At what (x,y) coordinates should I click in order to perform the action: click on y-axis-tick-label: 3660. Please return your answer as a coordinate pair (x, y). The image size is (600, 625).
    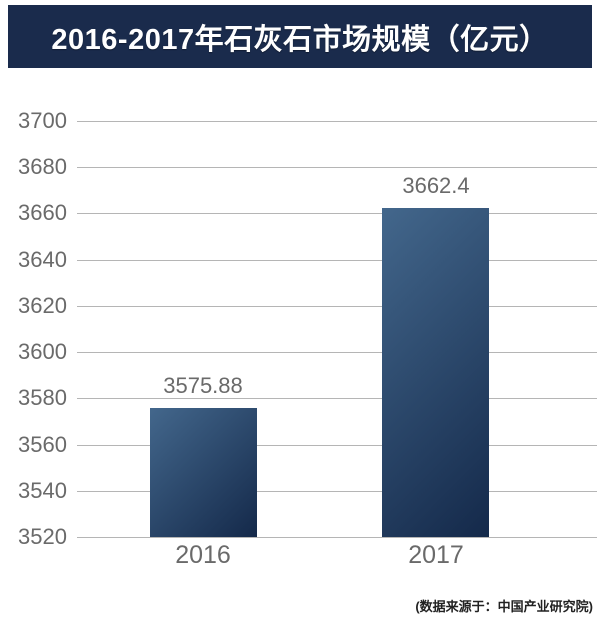
    Looking at the image, I should click on (42, 212).